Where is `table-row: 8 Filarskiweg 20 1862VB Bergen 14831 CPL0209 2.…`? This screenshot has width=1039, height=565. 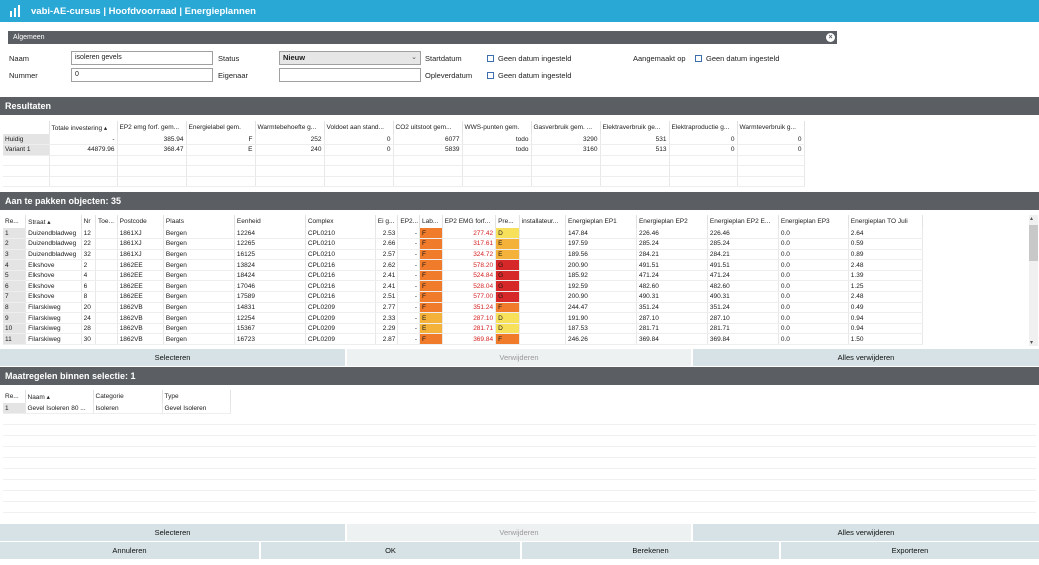
table-row: 8 Filarskiweg 20 1862VB Bergen 14831 CPL0209 2.… is located at coordinates (463, 308).